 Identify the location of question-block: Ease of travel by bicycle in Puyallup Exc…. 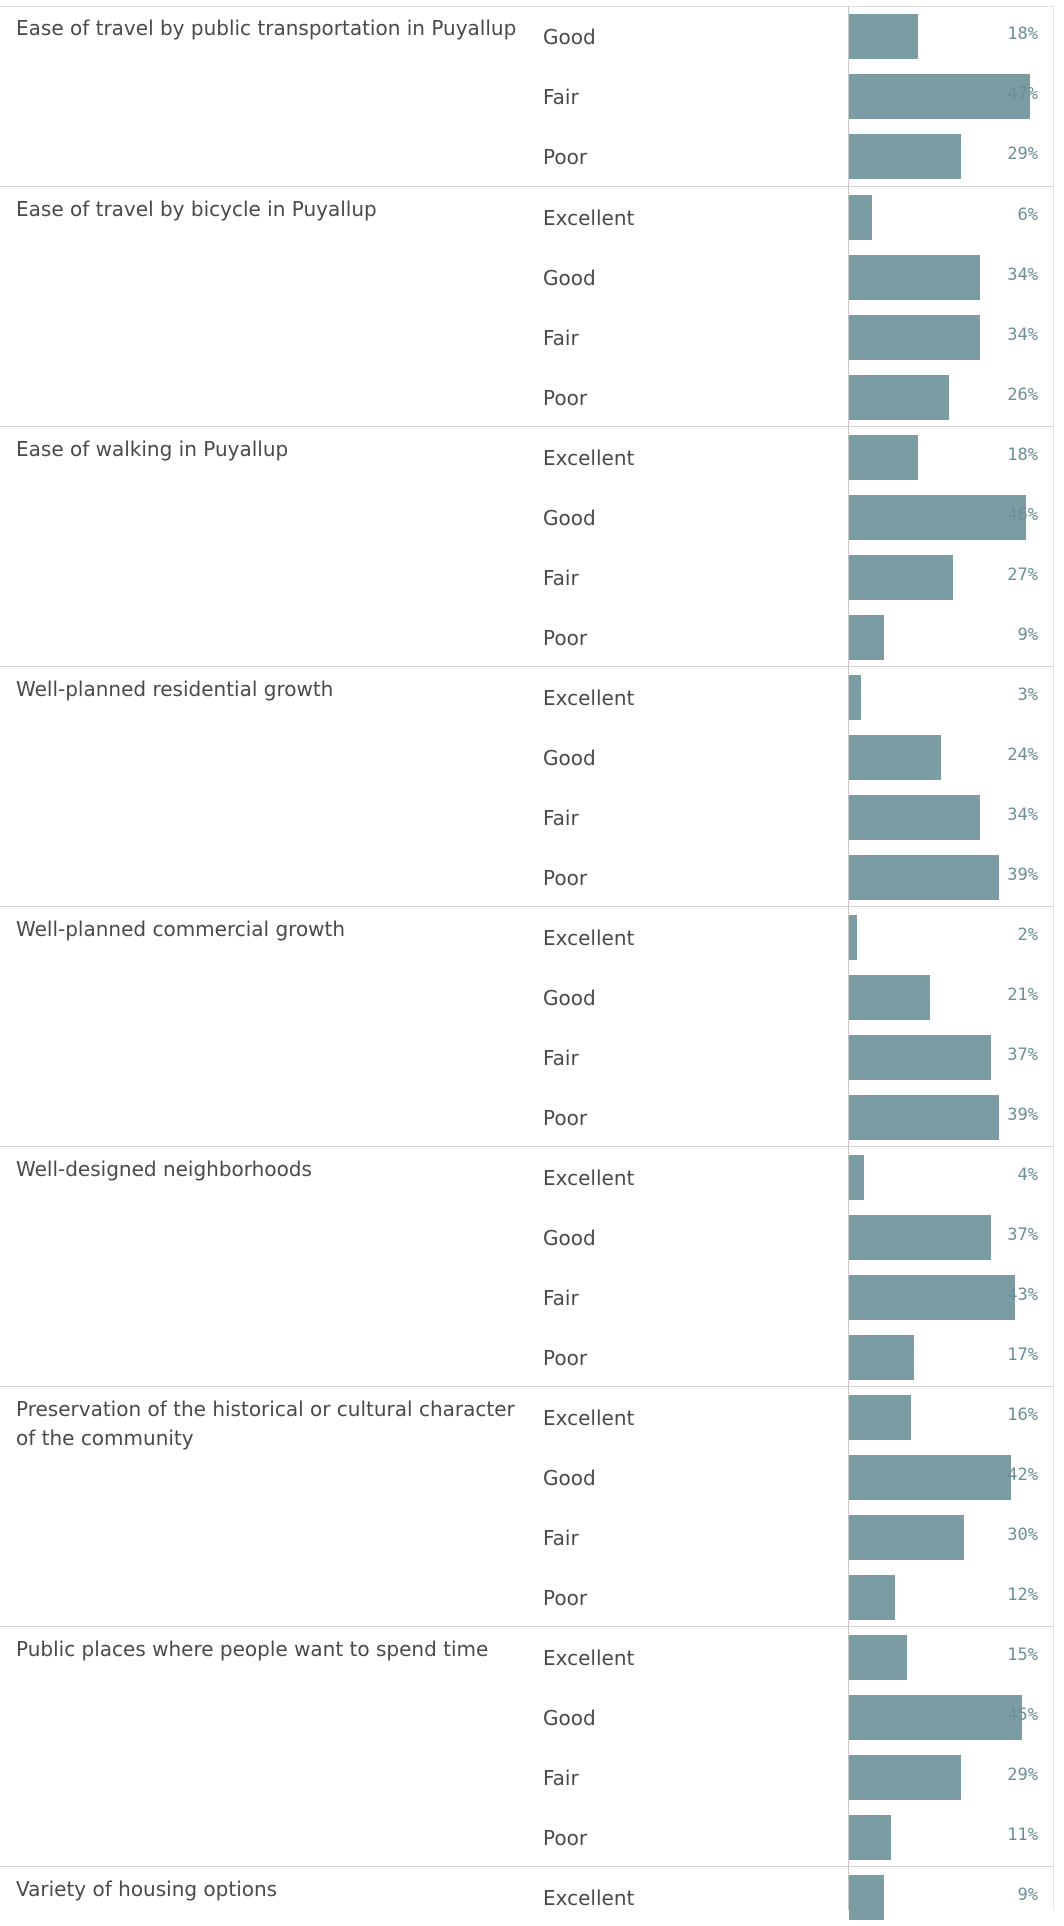
(527, 306).